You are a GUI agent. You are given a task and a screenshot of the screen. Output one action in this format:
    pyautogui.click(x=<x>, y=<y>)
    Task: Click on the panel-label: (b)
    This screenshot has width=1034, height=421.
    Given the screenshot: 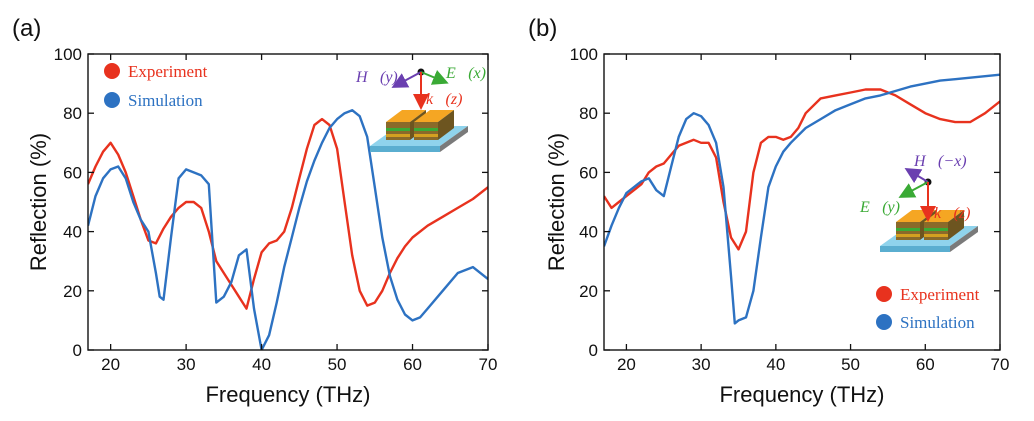 What is the action you would take?
    pyautogui.click(x=542, y=28)
    